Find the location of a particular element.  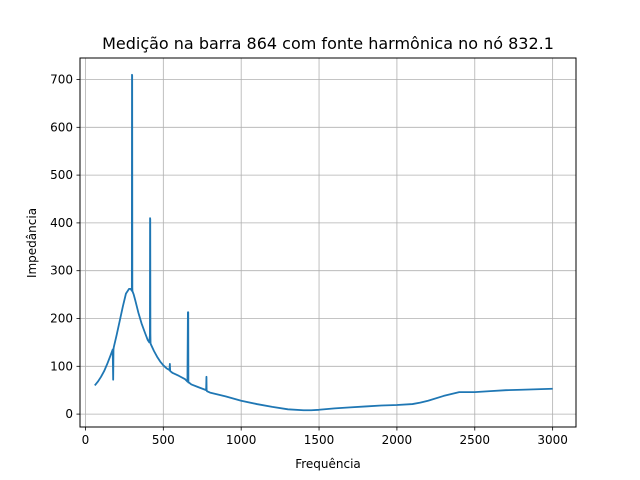

y-tick-label: 300 is located at coordinates (61, 271).